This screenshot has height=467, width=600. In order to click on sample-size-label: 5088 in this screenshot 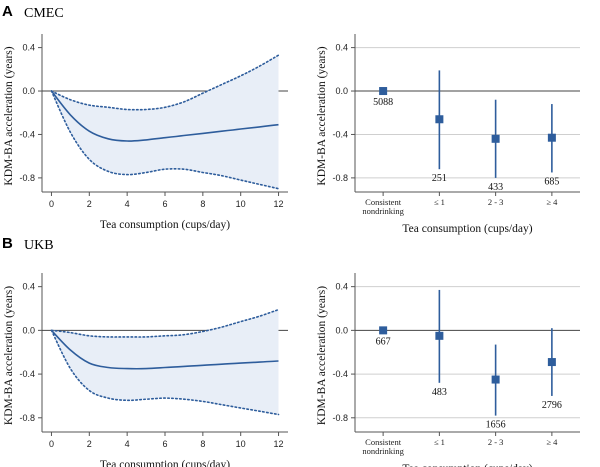, I will do `click(383, 102)`.